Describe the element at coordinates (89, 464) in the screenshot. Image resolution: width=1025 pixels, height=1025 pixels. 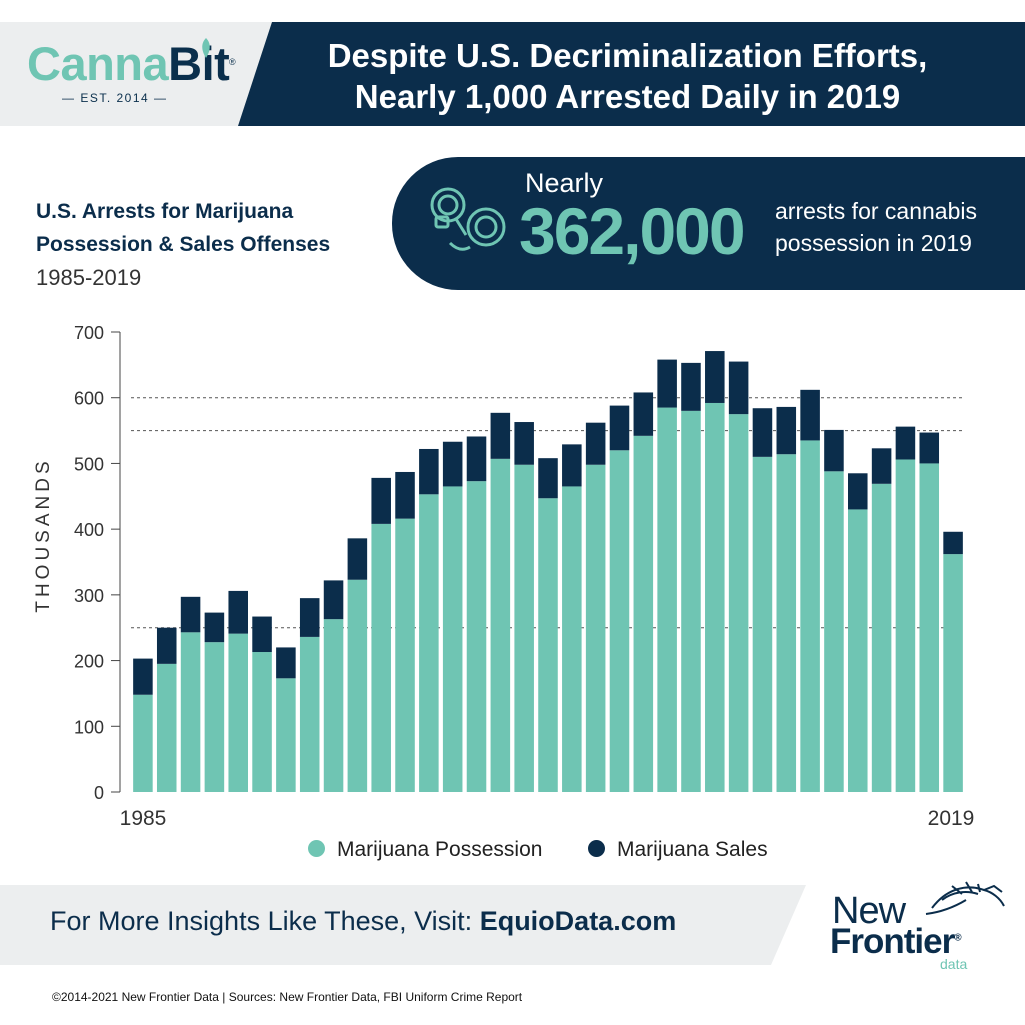
I see `y-tick-label: 500` at that location.